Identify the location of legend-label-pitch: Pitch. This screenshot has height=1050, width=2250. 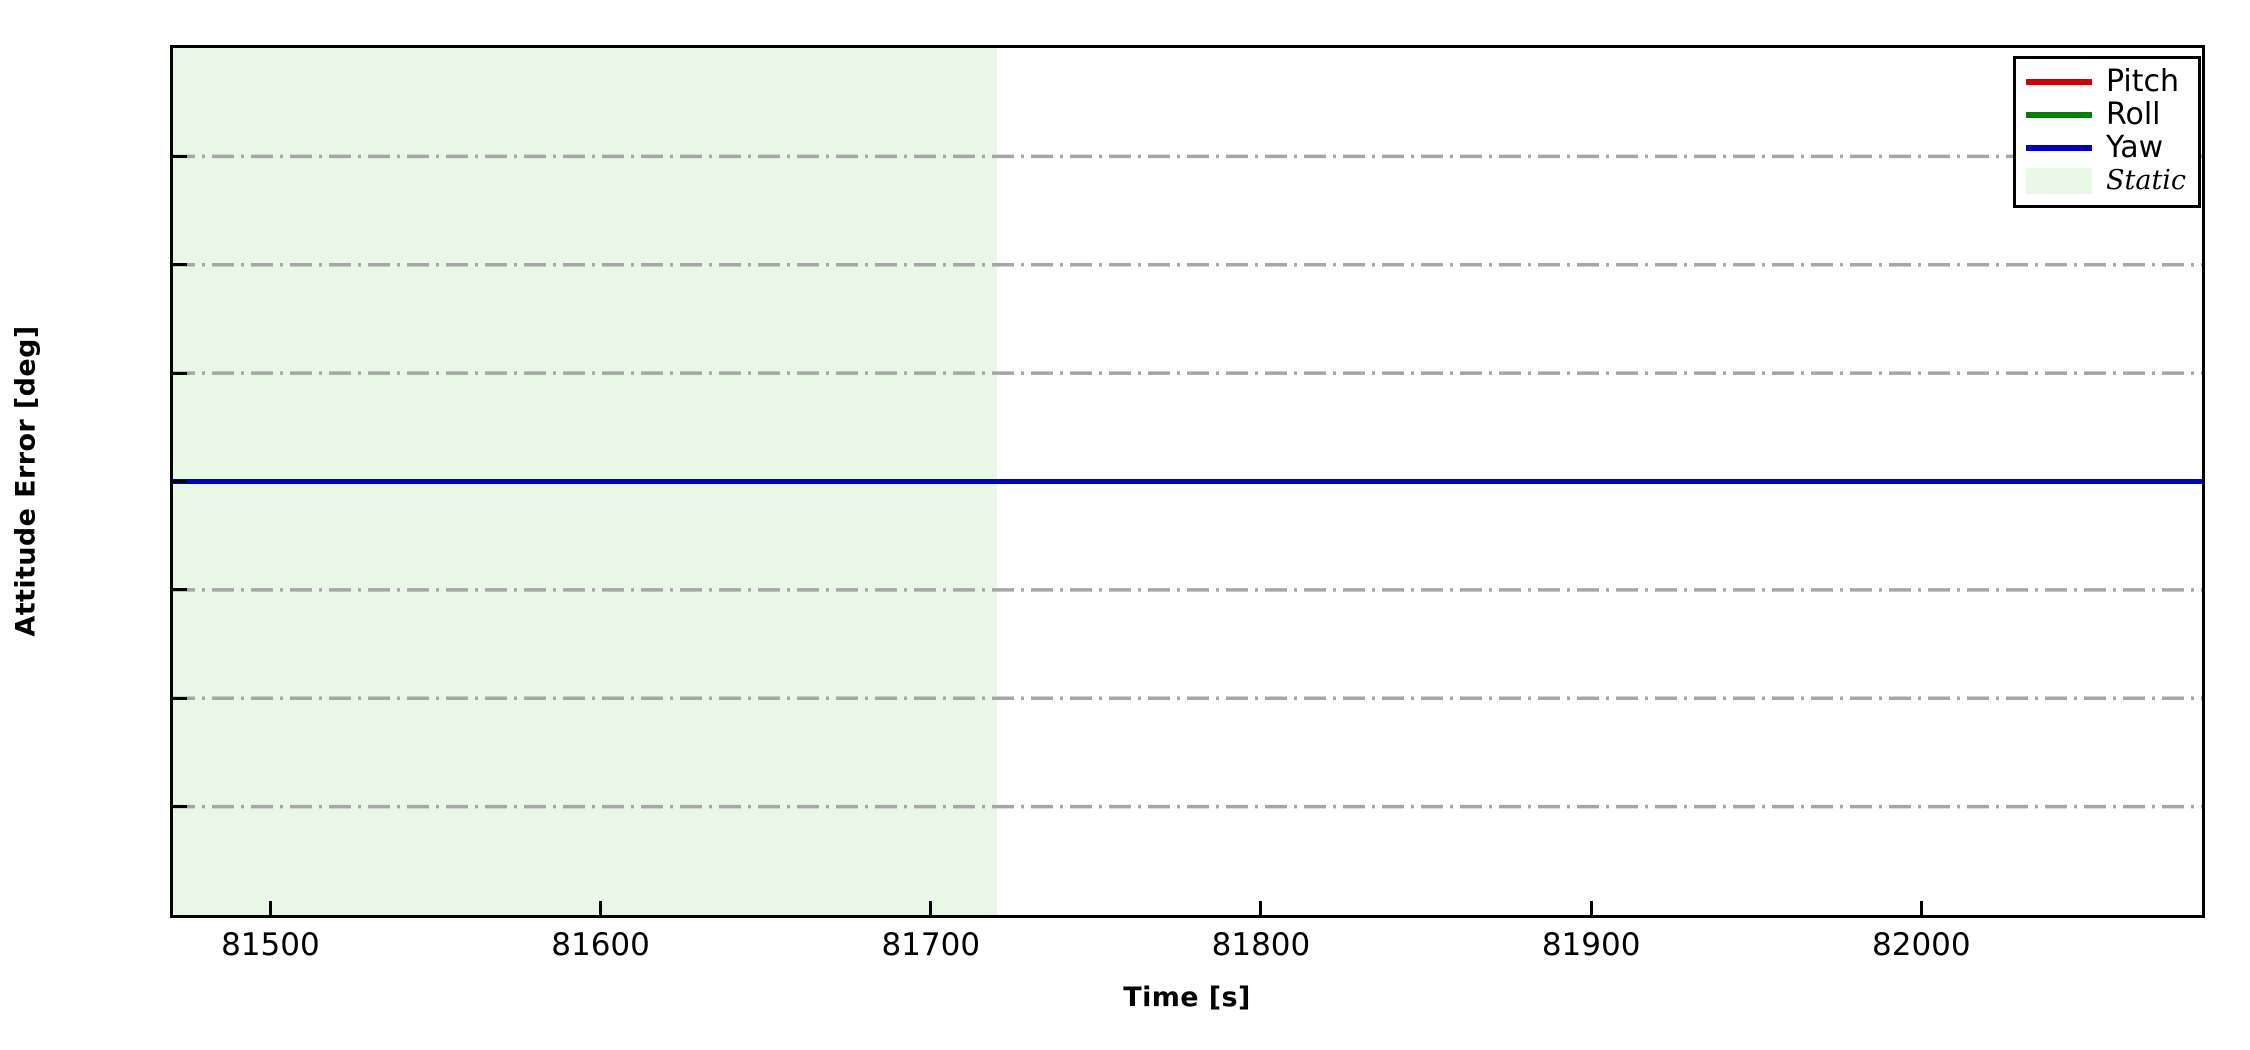
(2143, 81).